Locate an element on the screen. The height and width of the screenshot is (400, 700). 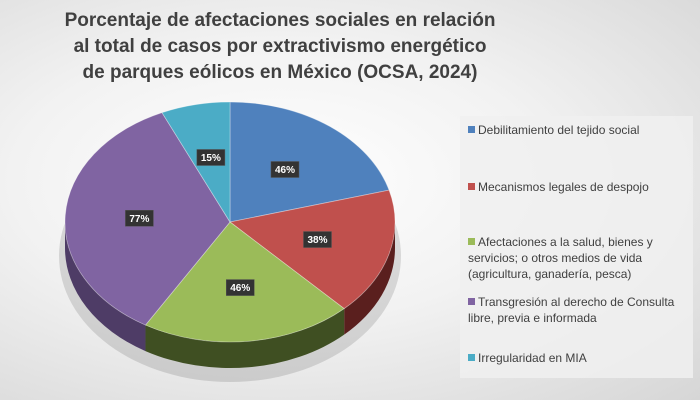
data-label-2: 46% is located at coordinates (240, 287).